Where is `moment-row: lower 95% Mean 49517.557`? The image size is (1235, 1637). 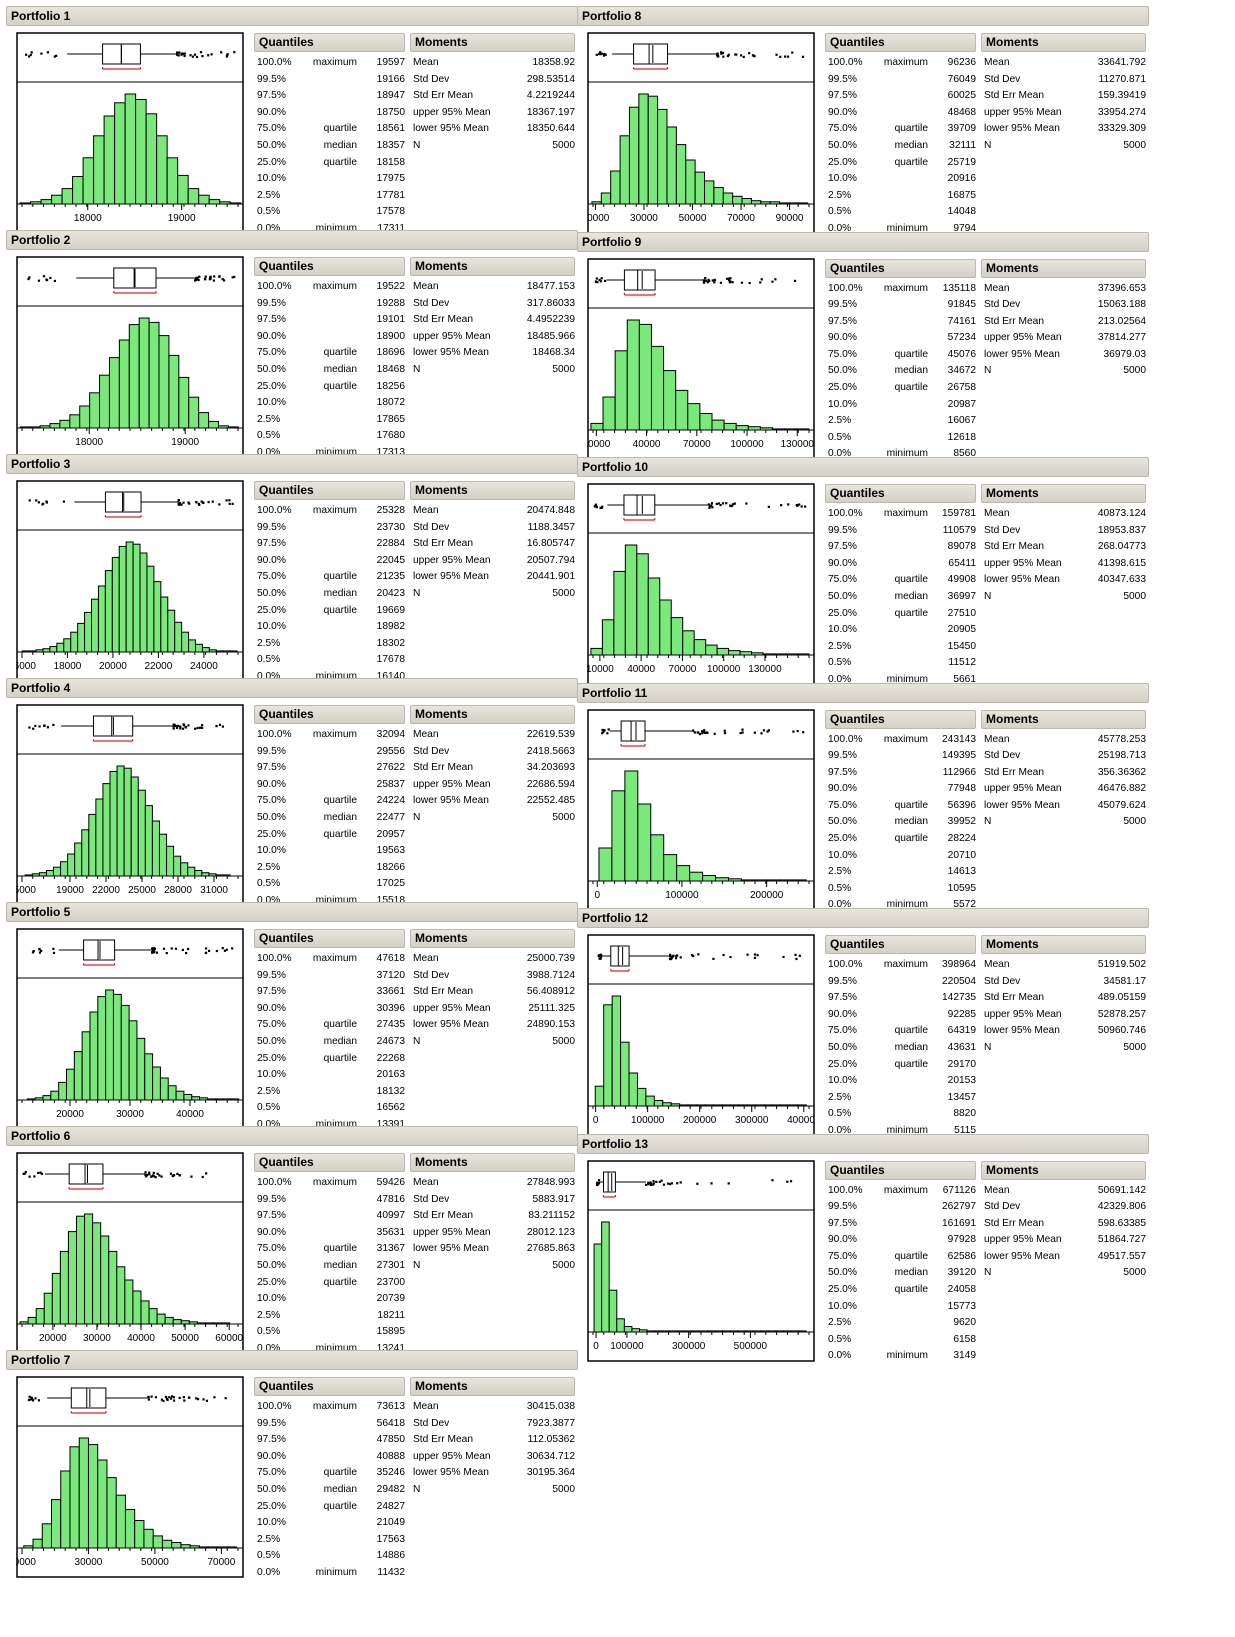
moment-row: lower 95% Mean 49517.557 is located at coordinates (1063, 1257).